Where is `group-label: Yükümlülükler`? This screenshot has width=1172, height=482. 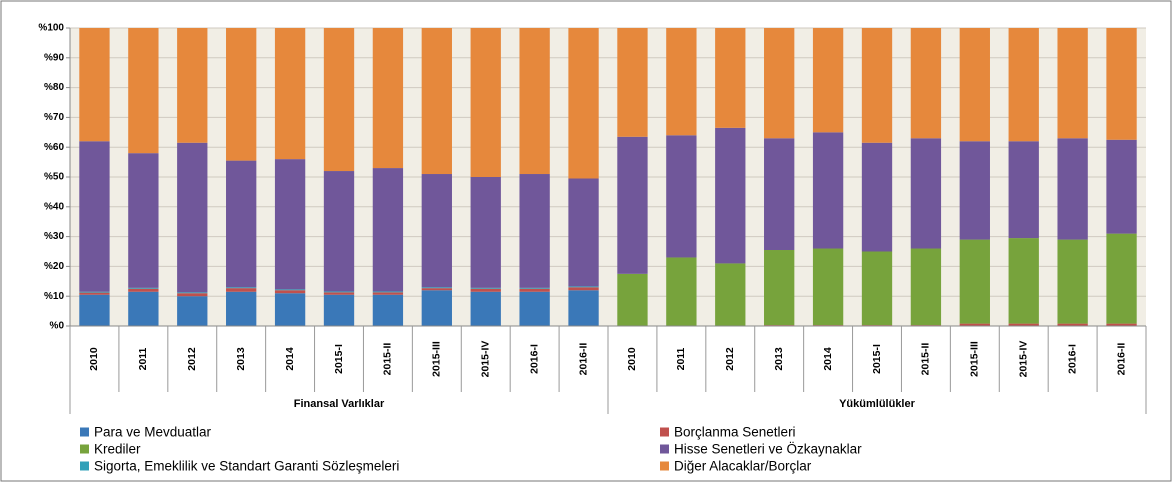
group-label: Yükümlülükler is located at coordinates (877, 404).